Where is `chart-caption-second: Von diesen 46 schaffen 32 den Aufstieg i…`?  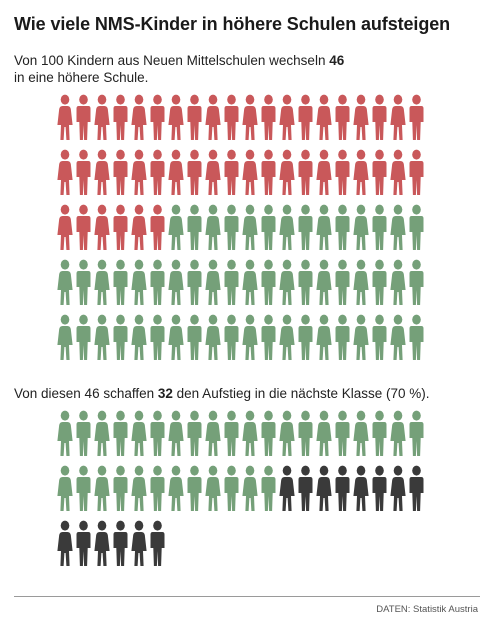 chart-caption-second: Von diesen 46 schaffen 32 den Aufstieg i… is located at coordinates (222, 393).